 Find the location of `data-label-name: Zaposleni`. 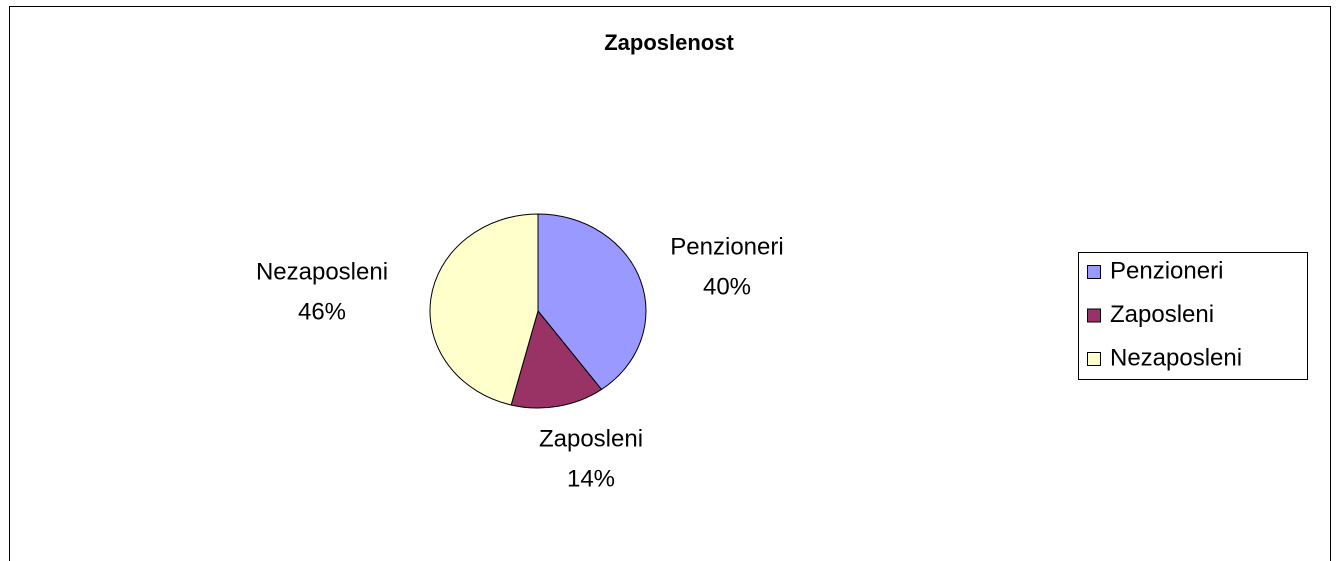

data-label-name: Zaposleni is located at coordinates (591, 438).